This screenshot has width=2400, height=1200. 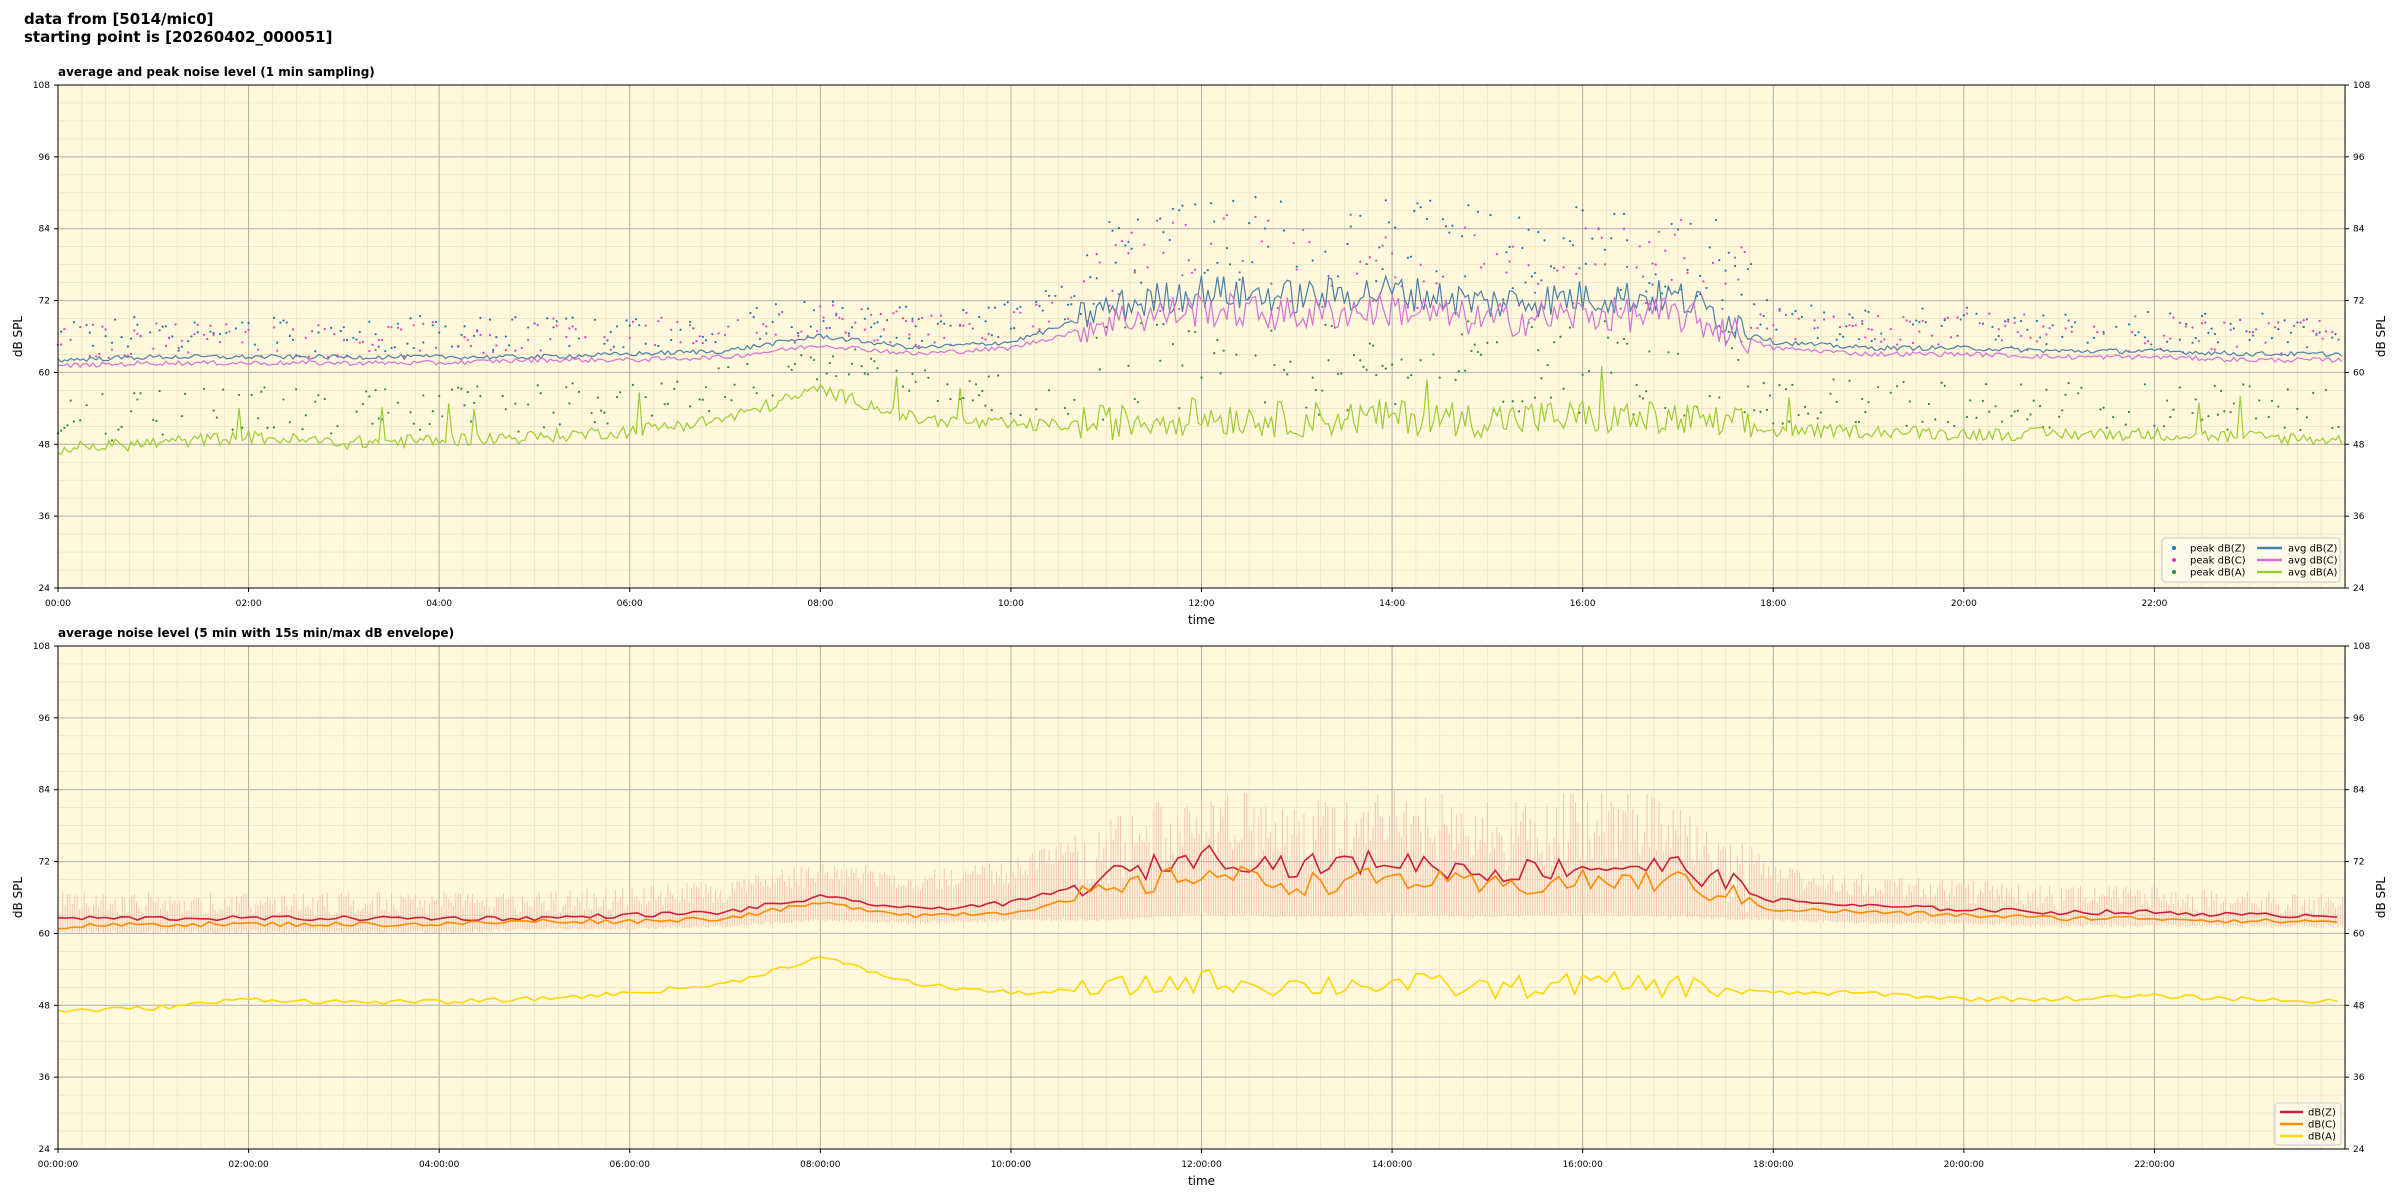 What do you see at coordinates (2359, 719) in the screenshot?
I see `y-tick-label-right: 96` at bounding box center [2359, 719].